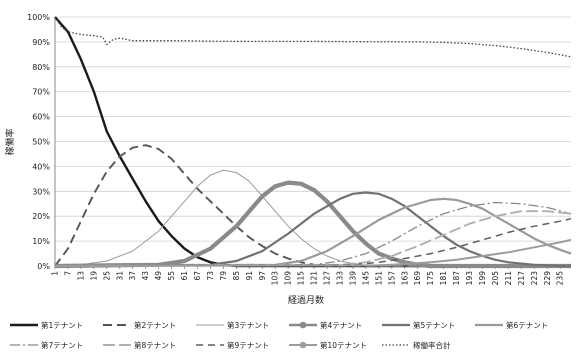 This screenshot has height=352, width=577. Describe the element at coordinates (343, 345) in the screenshot. I see `legend-label: 第10テナント` at that location.